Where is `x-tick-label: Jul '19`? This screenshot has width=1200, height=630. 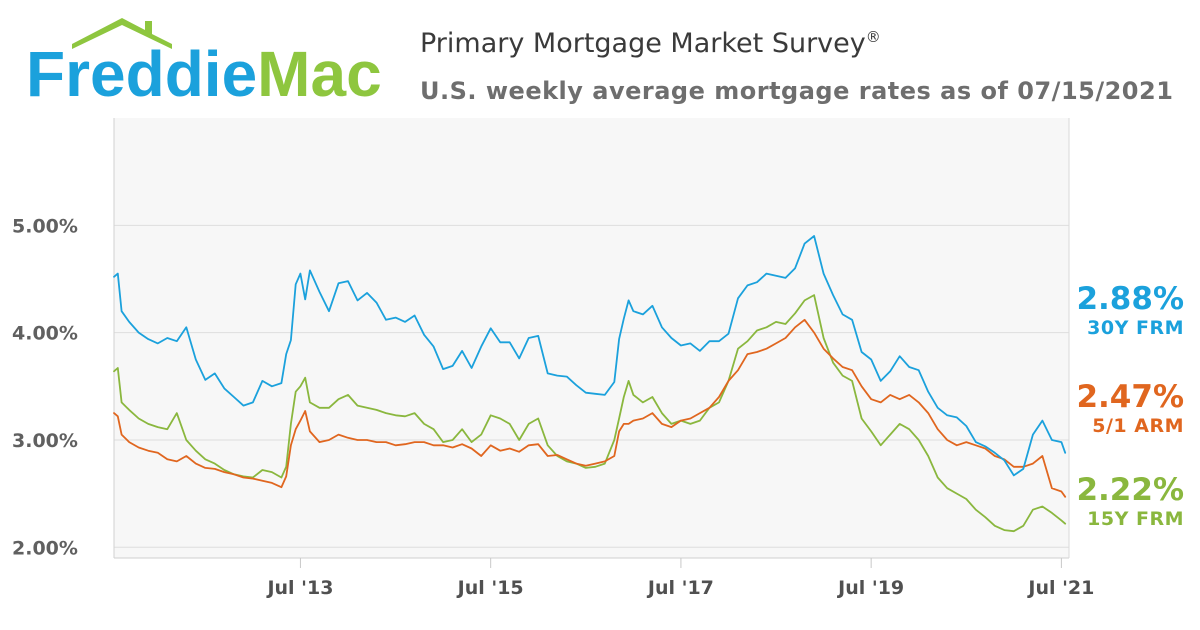
x-tick-label: Jul '19 is located at coordinates (870, 588).